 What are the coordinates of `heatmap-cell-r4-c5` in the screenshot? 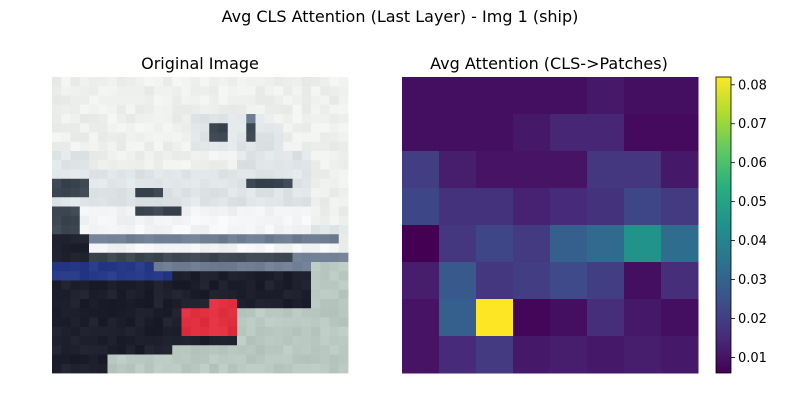 It's located at (606, 244).